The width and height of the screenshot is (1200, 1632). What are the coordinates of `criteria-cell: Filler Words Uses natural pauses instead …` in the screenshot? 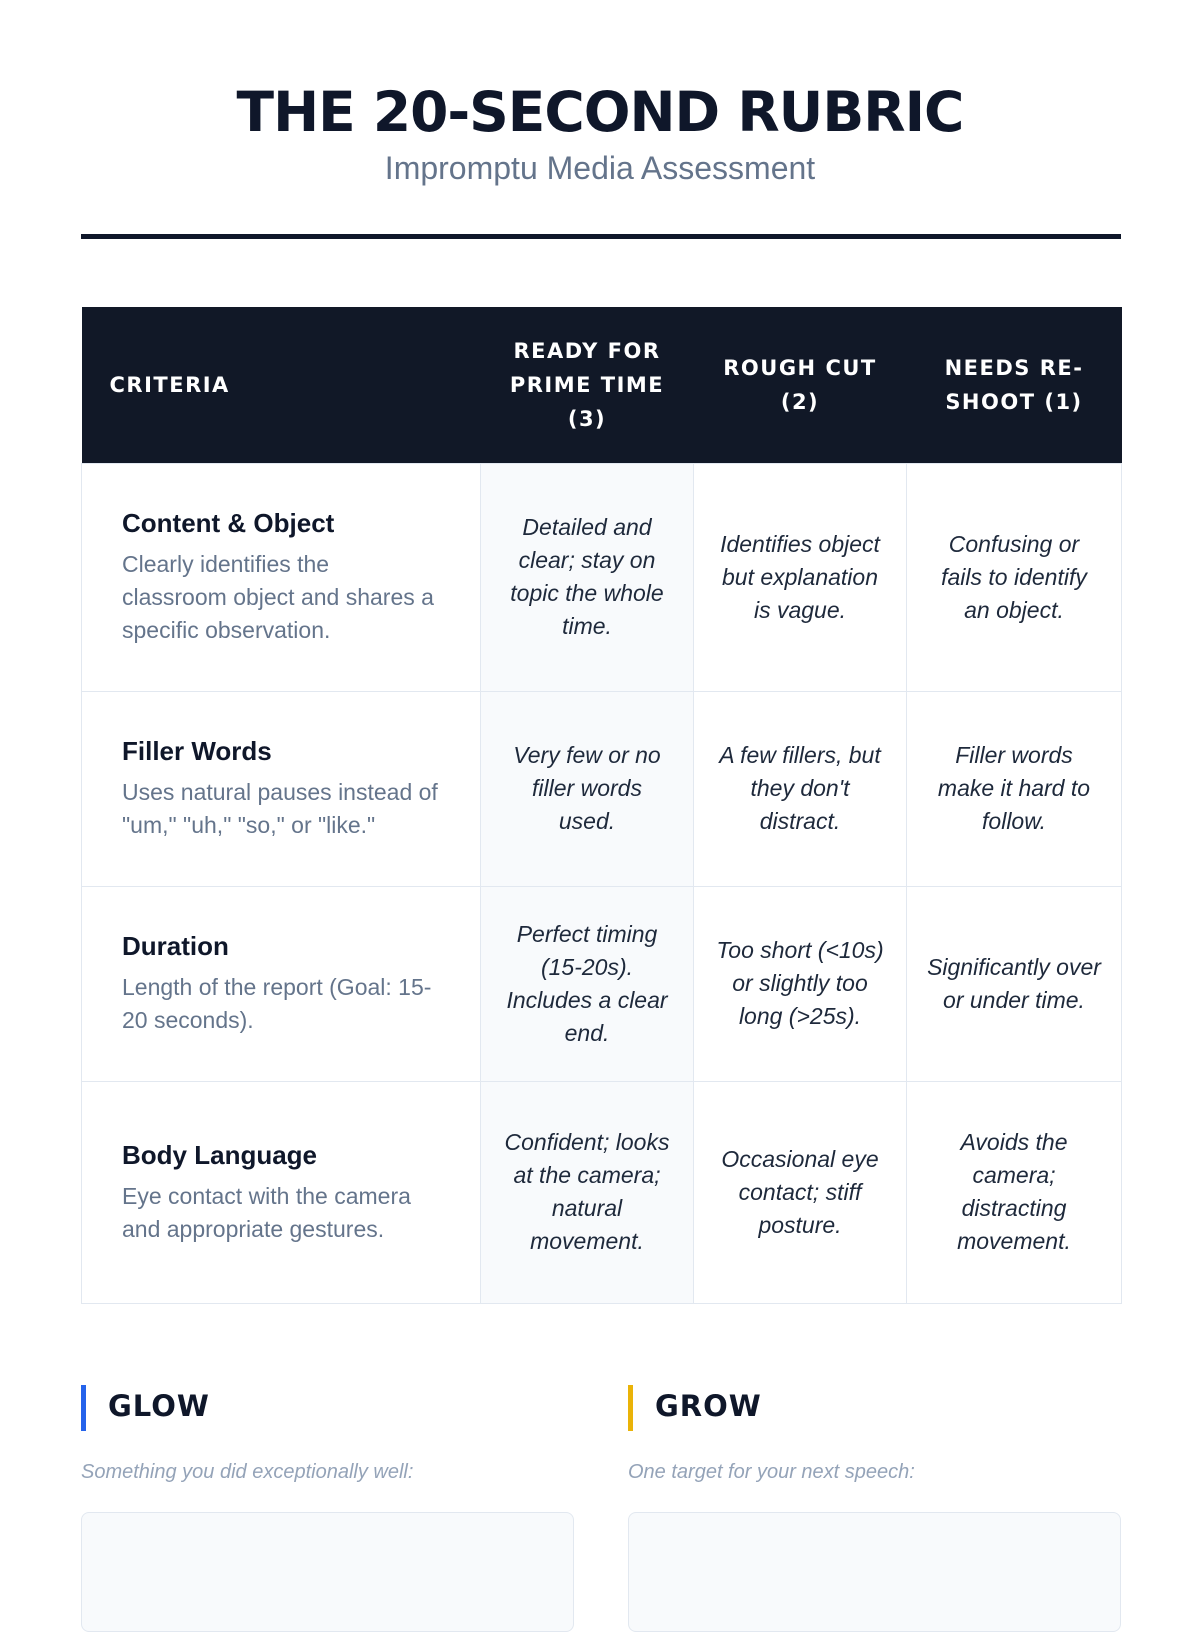 It's located at (281, 788).